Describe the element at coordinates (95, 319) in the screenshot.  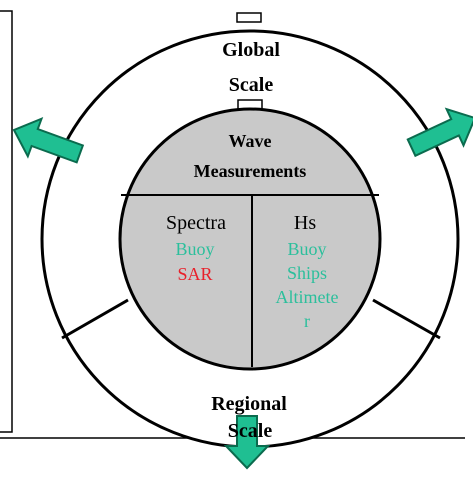
I see `sector-divider-left` at that location.